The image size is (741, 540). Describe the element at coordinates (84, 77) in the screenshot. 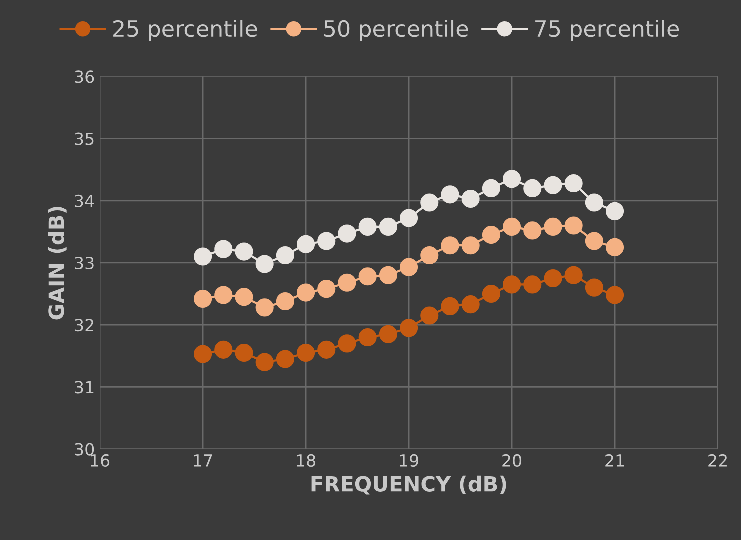

I see `y-tick-label: 36` at that location.